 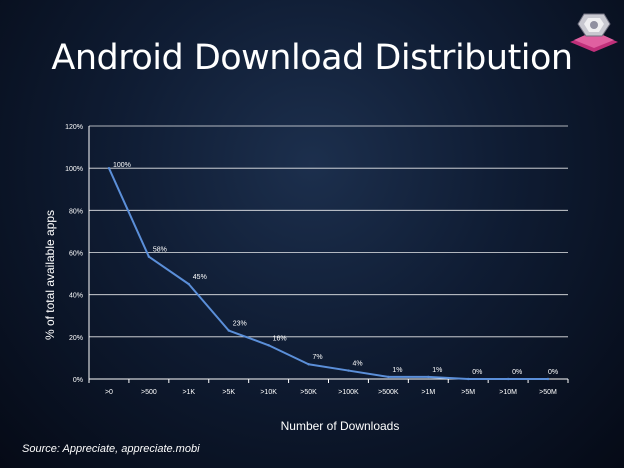 I want to click on y-tick-label: 60%, so click(x=76, y=254).